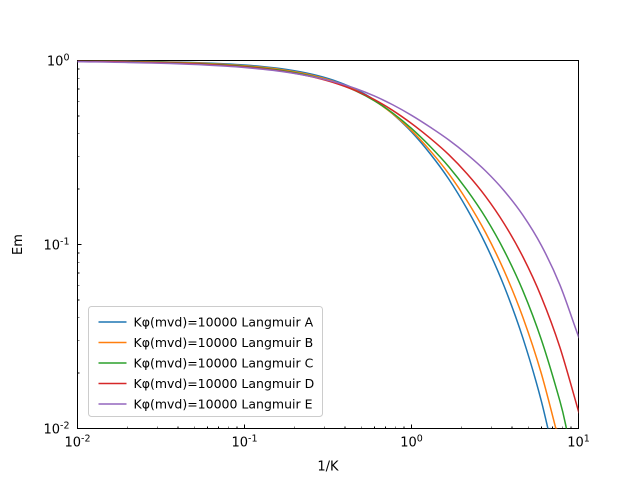 The height and width of the screenshot is (480, 640). Describe the element at coordinates (77, 442) in the screenshot. I see `x-tick-label: 10⁻²` at that location.